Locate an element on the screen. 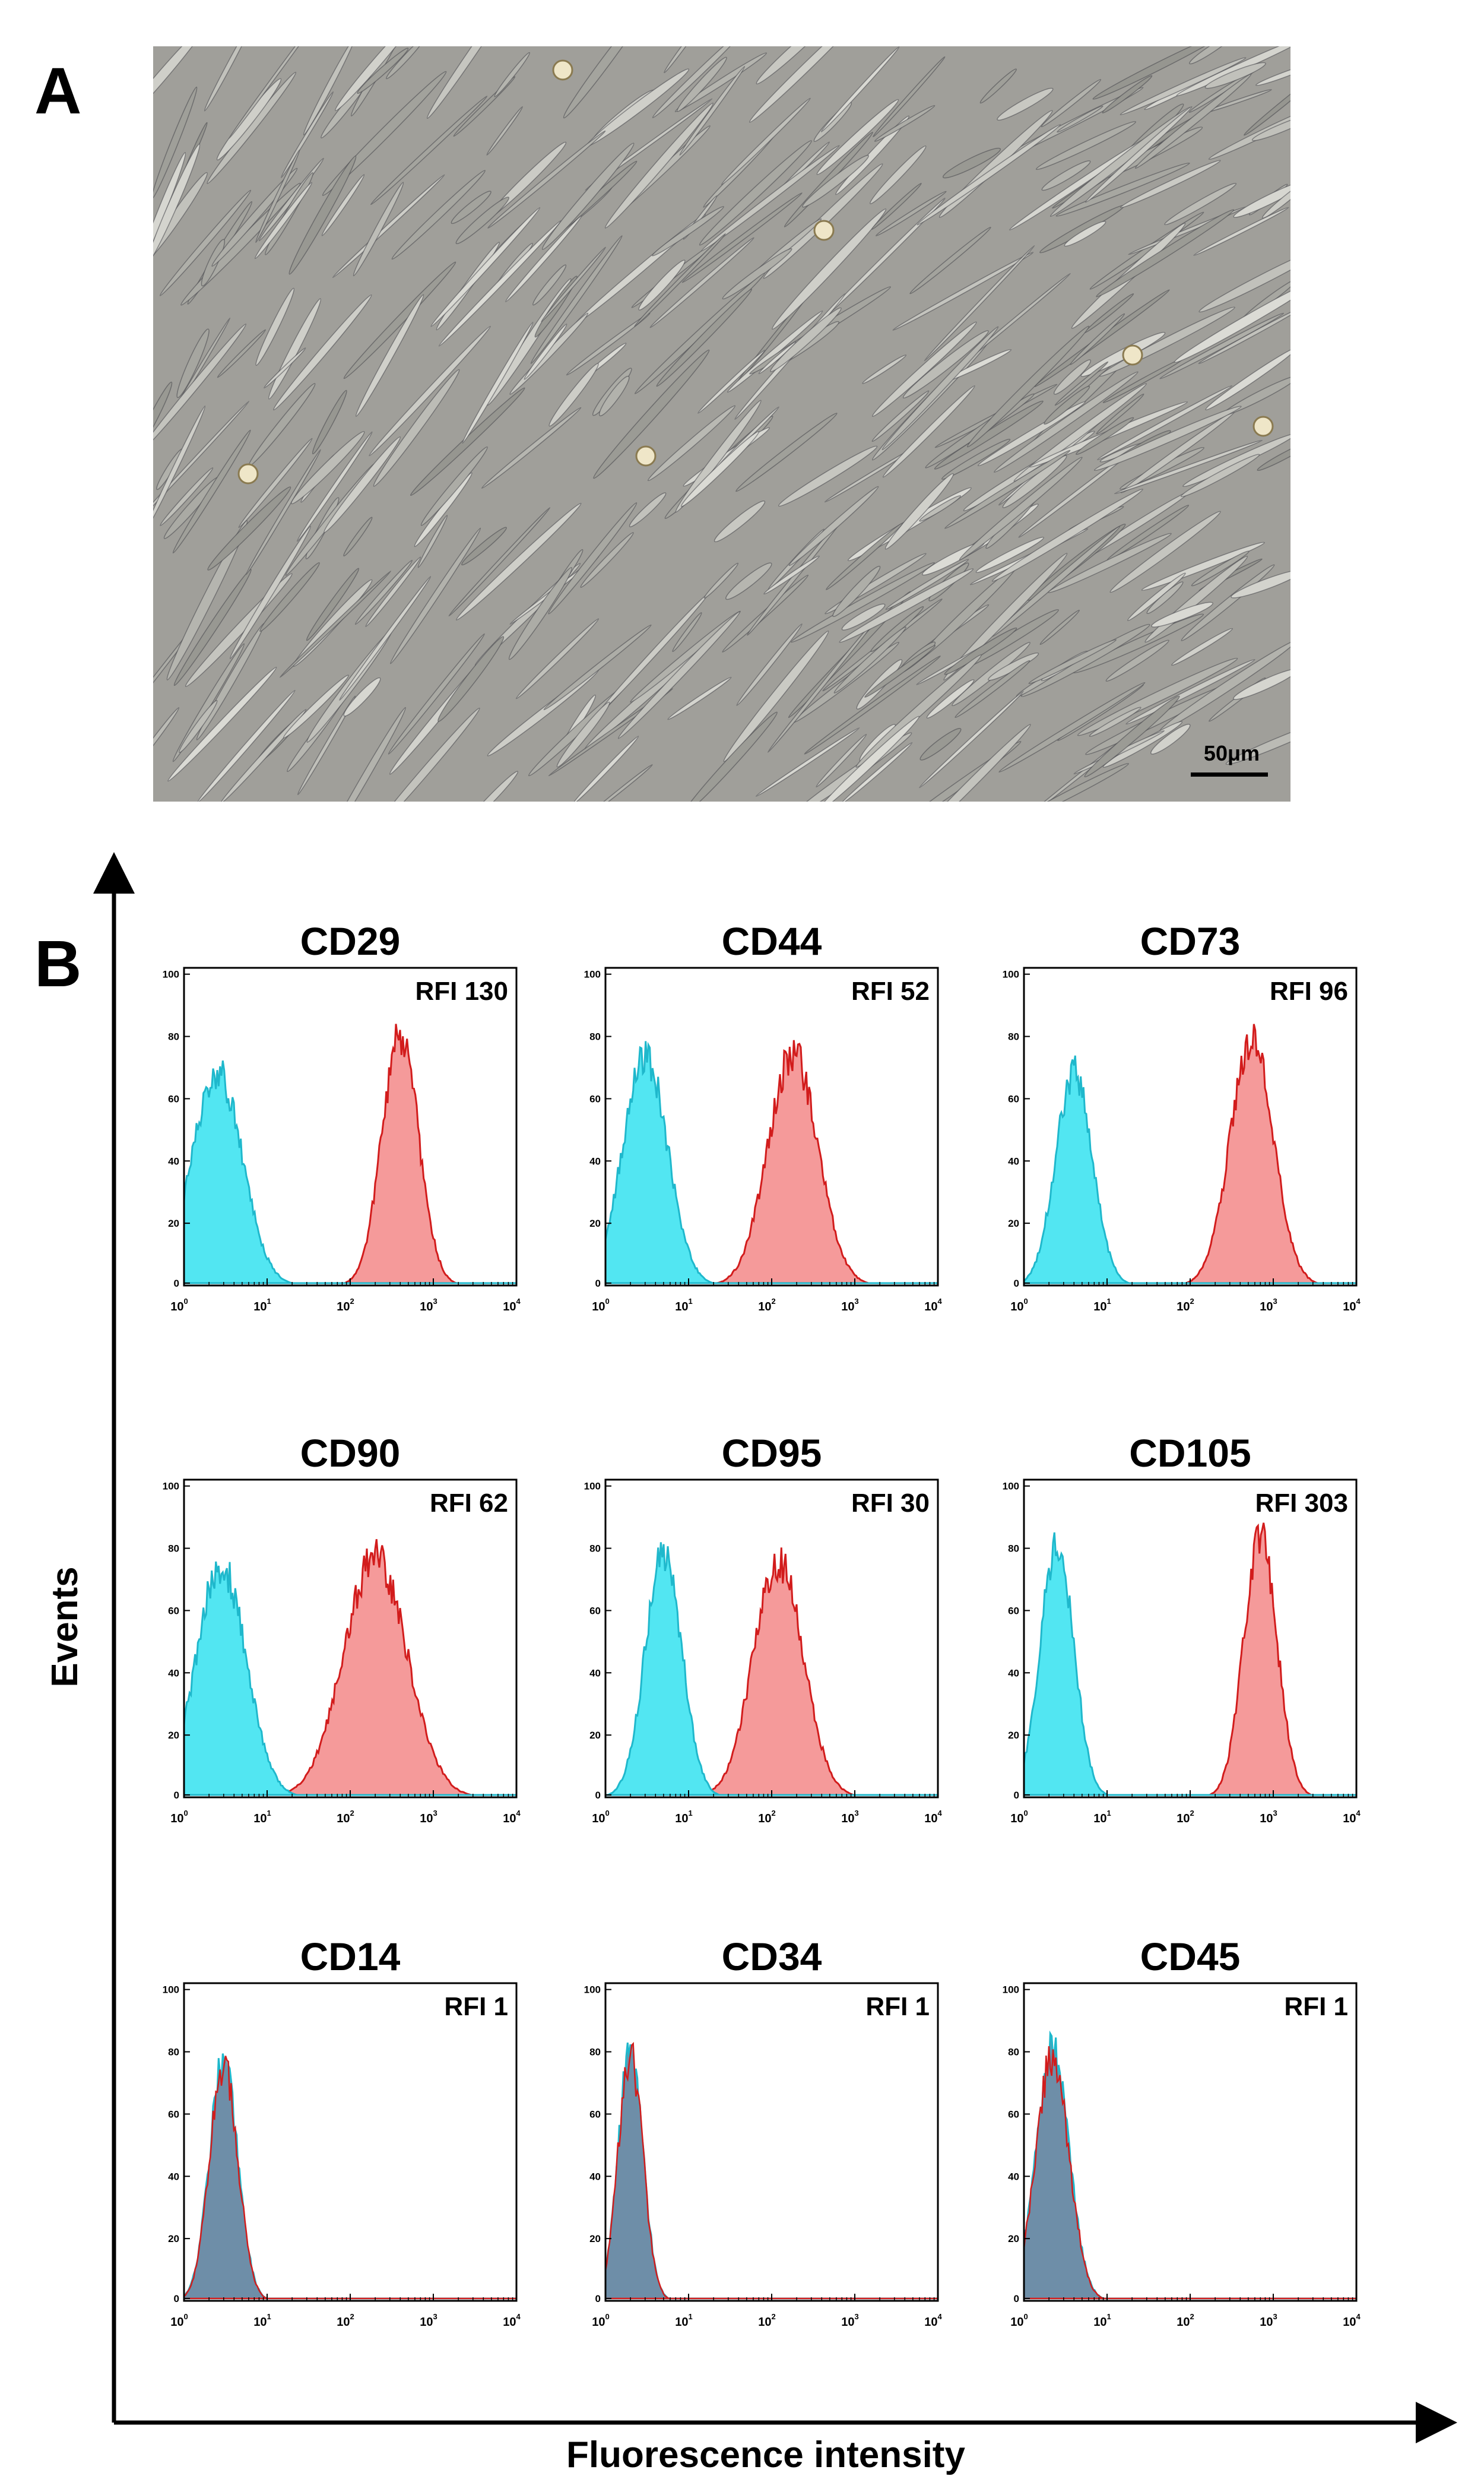  histogram-cd44: CD44 RFI 52 0 20 40 60 80 100 100 101 102 103 104 is located at coordinates (763, 1116).